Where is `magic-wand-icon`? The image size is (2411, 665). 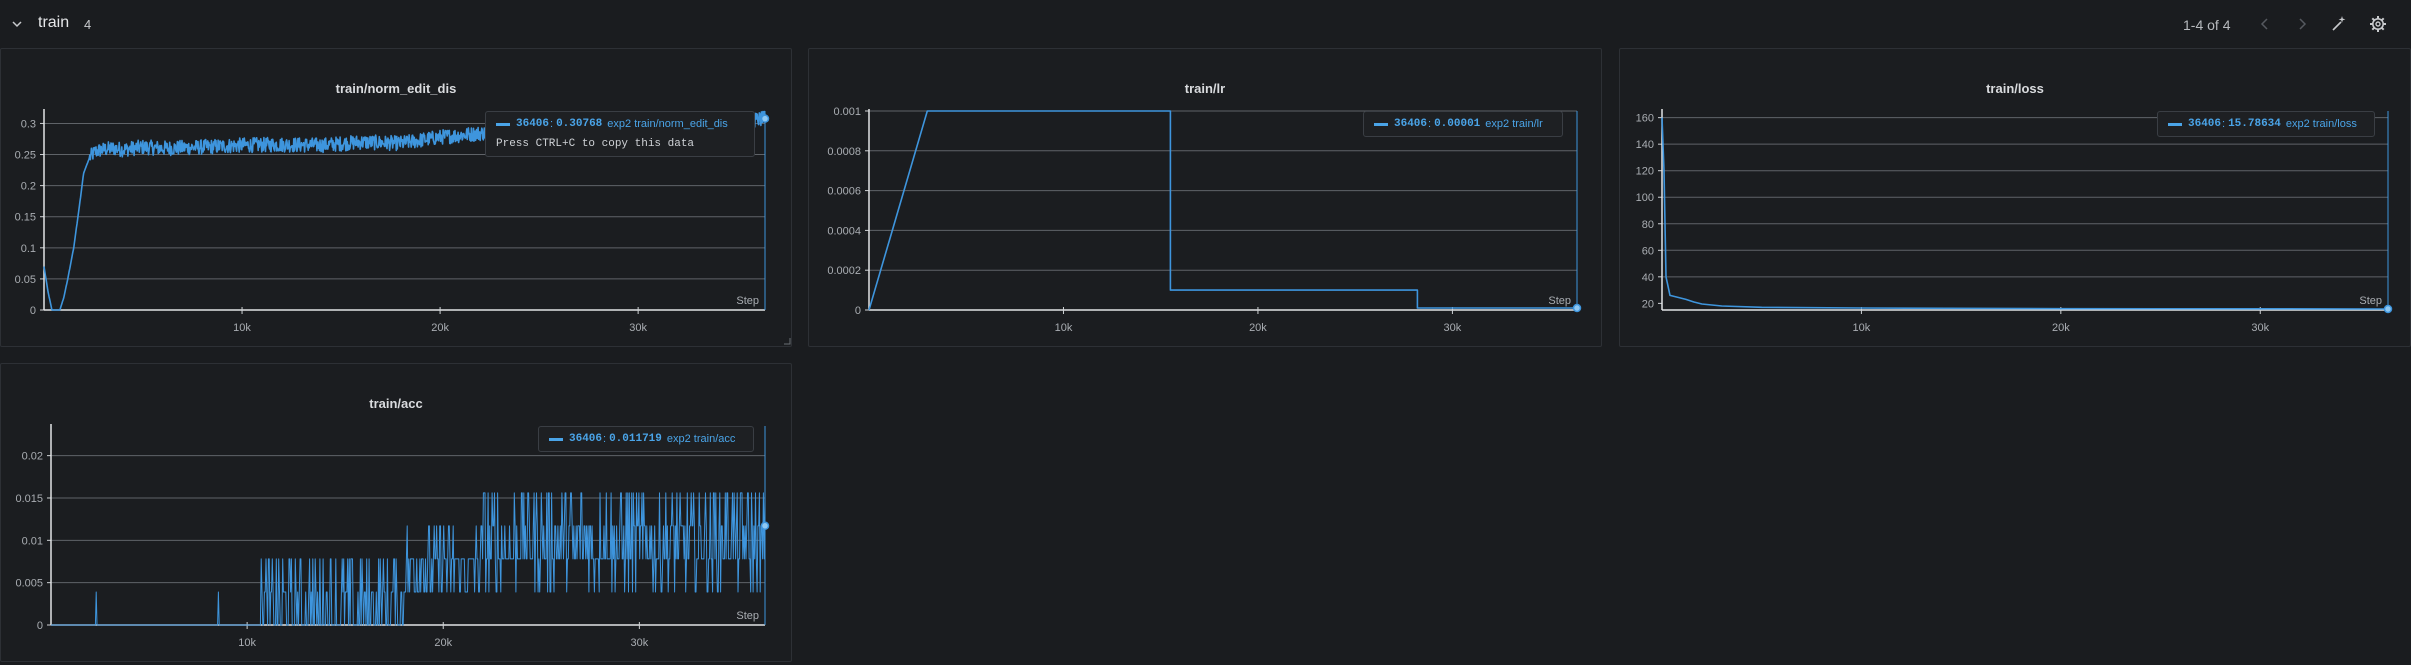 magic-wand-icon is located at coordinates (2339, 24).